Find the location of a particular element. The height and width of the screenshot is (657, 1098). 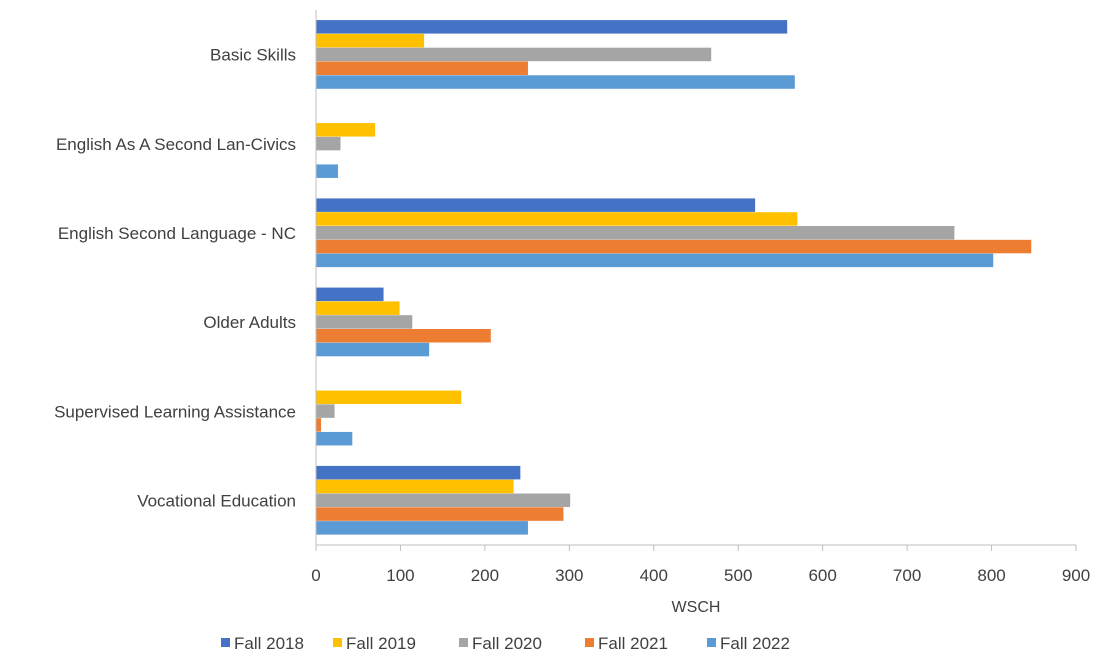

category-label: Older Adults is located at coordinates (249, 322).